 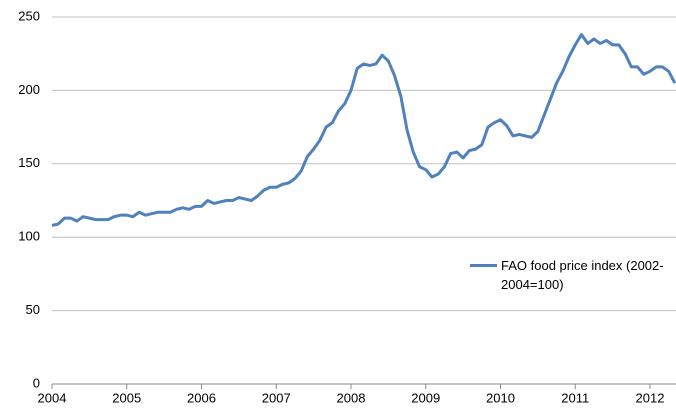 I want to click on legend-label: FAO food price index (2002-2004=100), so click(x=582, y=275).